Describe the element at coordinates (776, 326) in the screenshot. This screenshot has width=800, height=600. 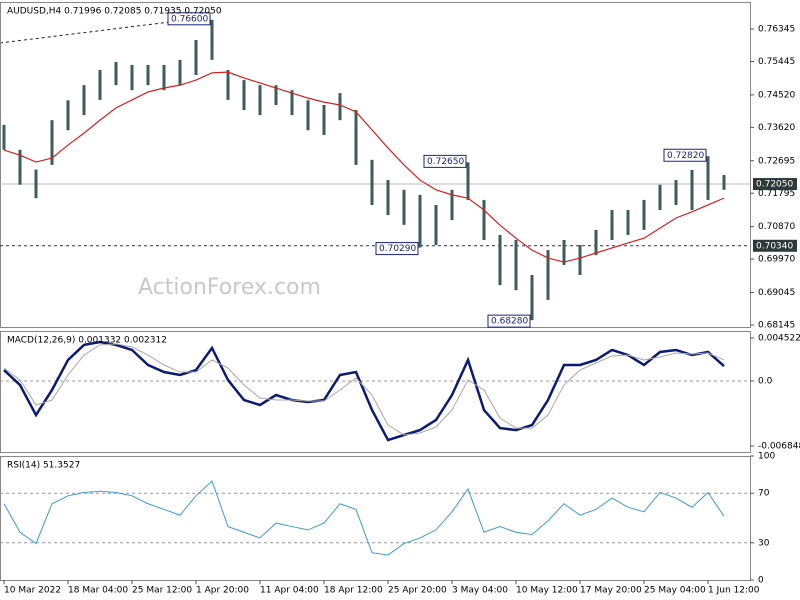
I see `y-tick-label: 0.68145` at that location.